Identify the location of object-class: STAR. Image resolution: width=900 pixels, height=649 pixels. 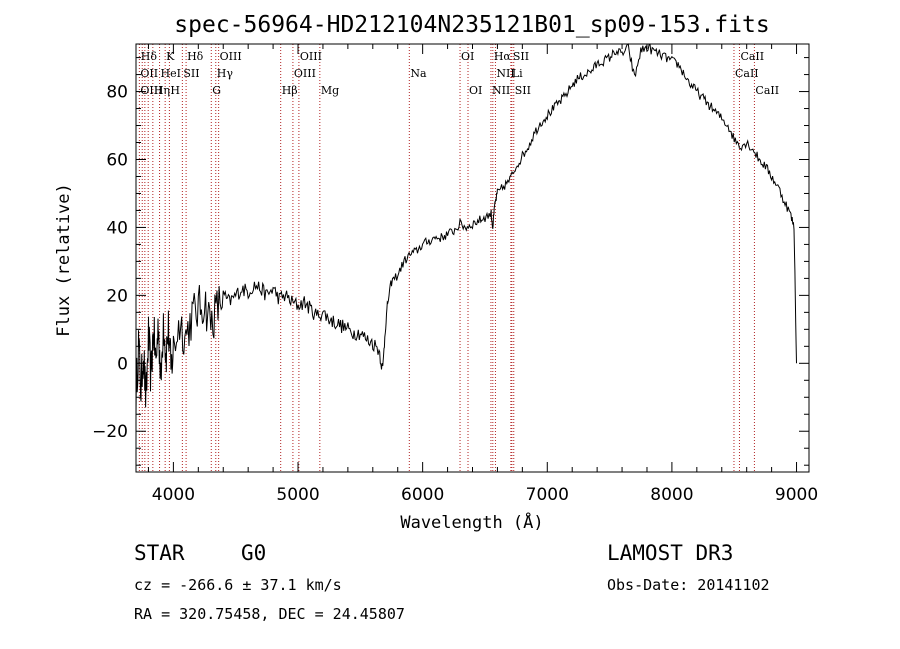
(159, 553).